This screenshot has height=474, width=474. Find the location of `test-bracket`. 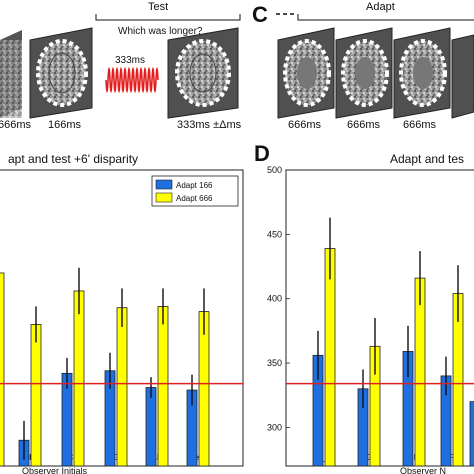

test-bracket is located at coordinates (168, 17).